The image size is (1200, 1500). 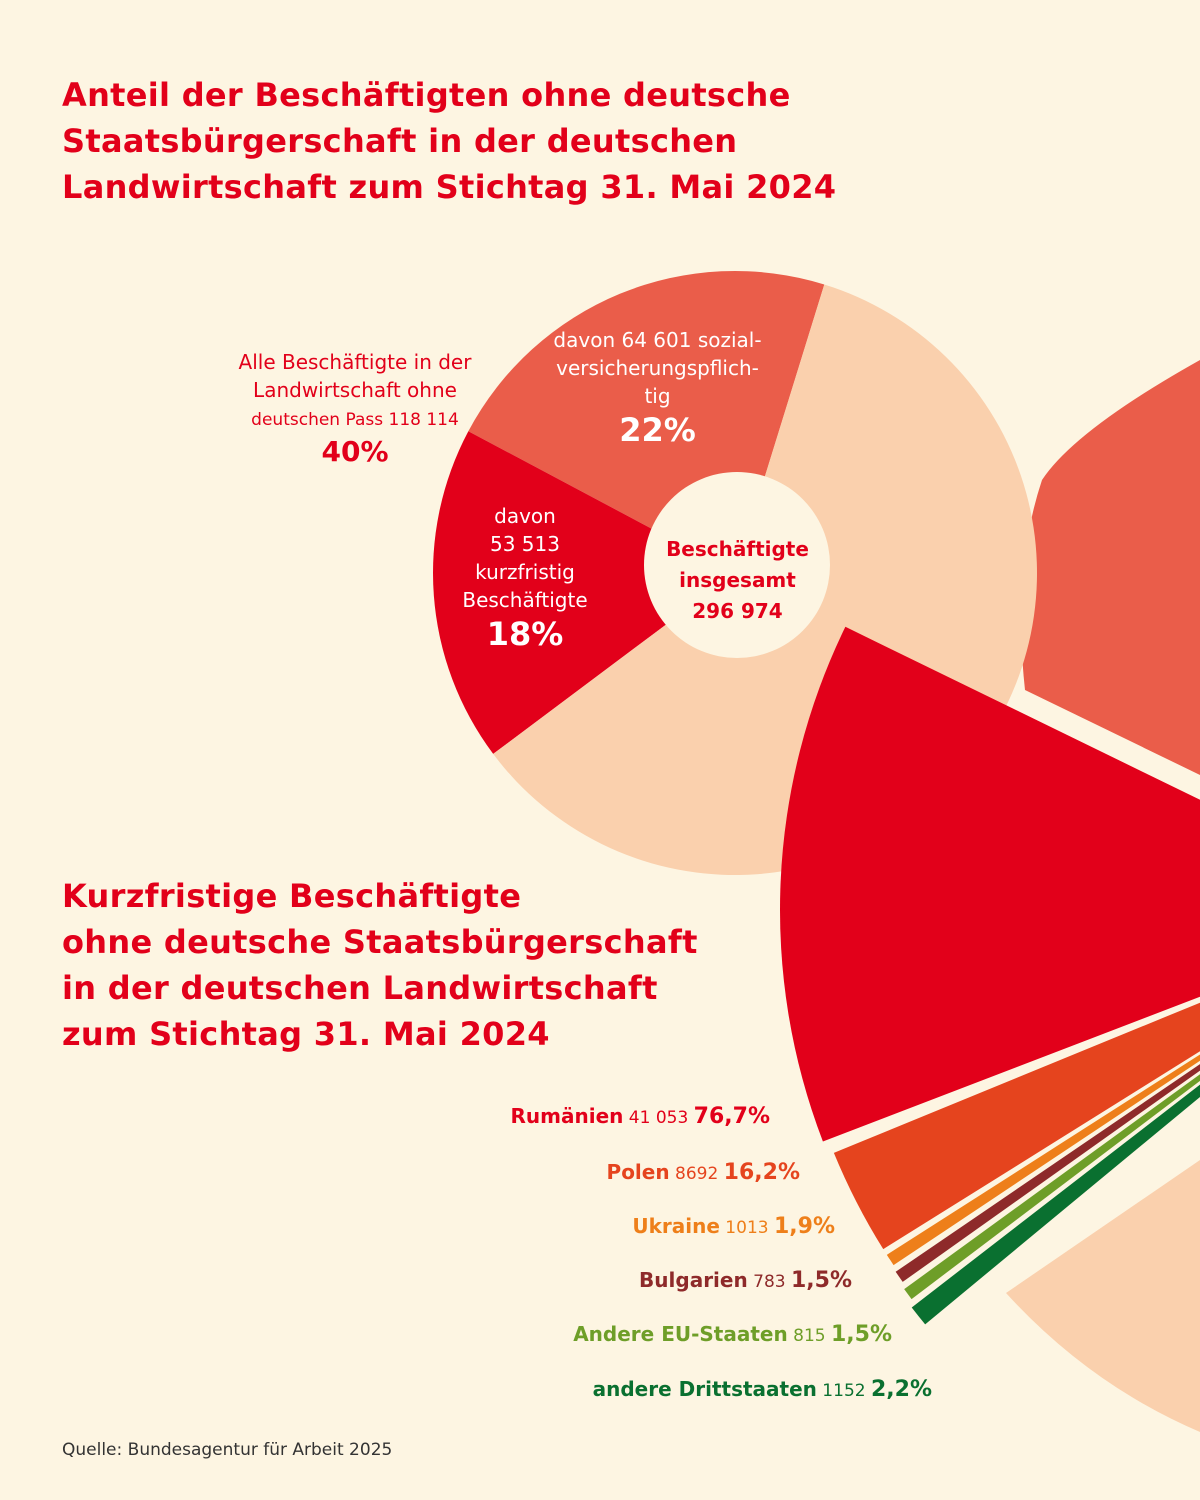 I want to click on label-percent: 18%, so click(x=525, y=634).